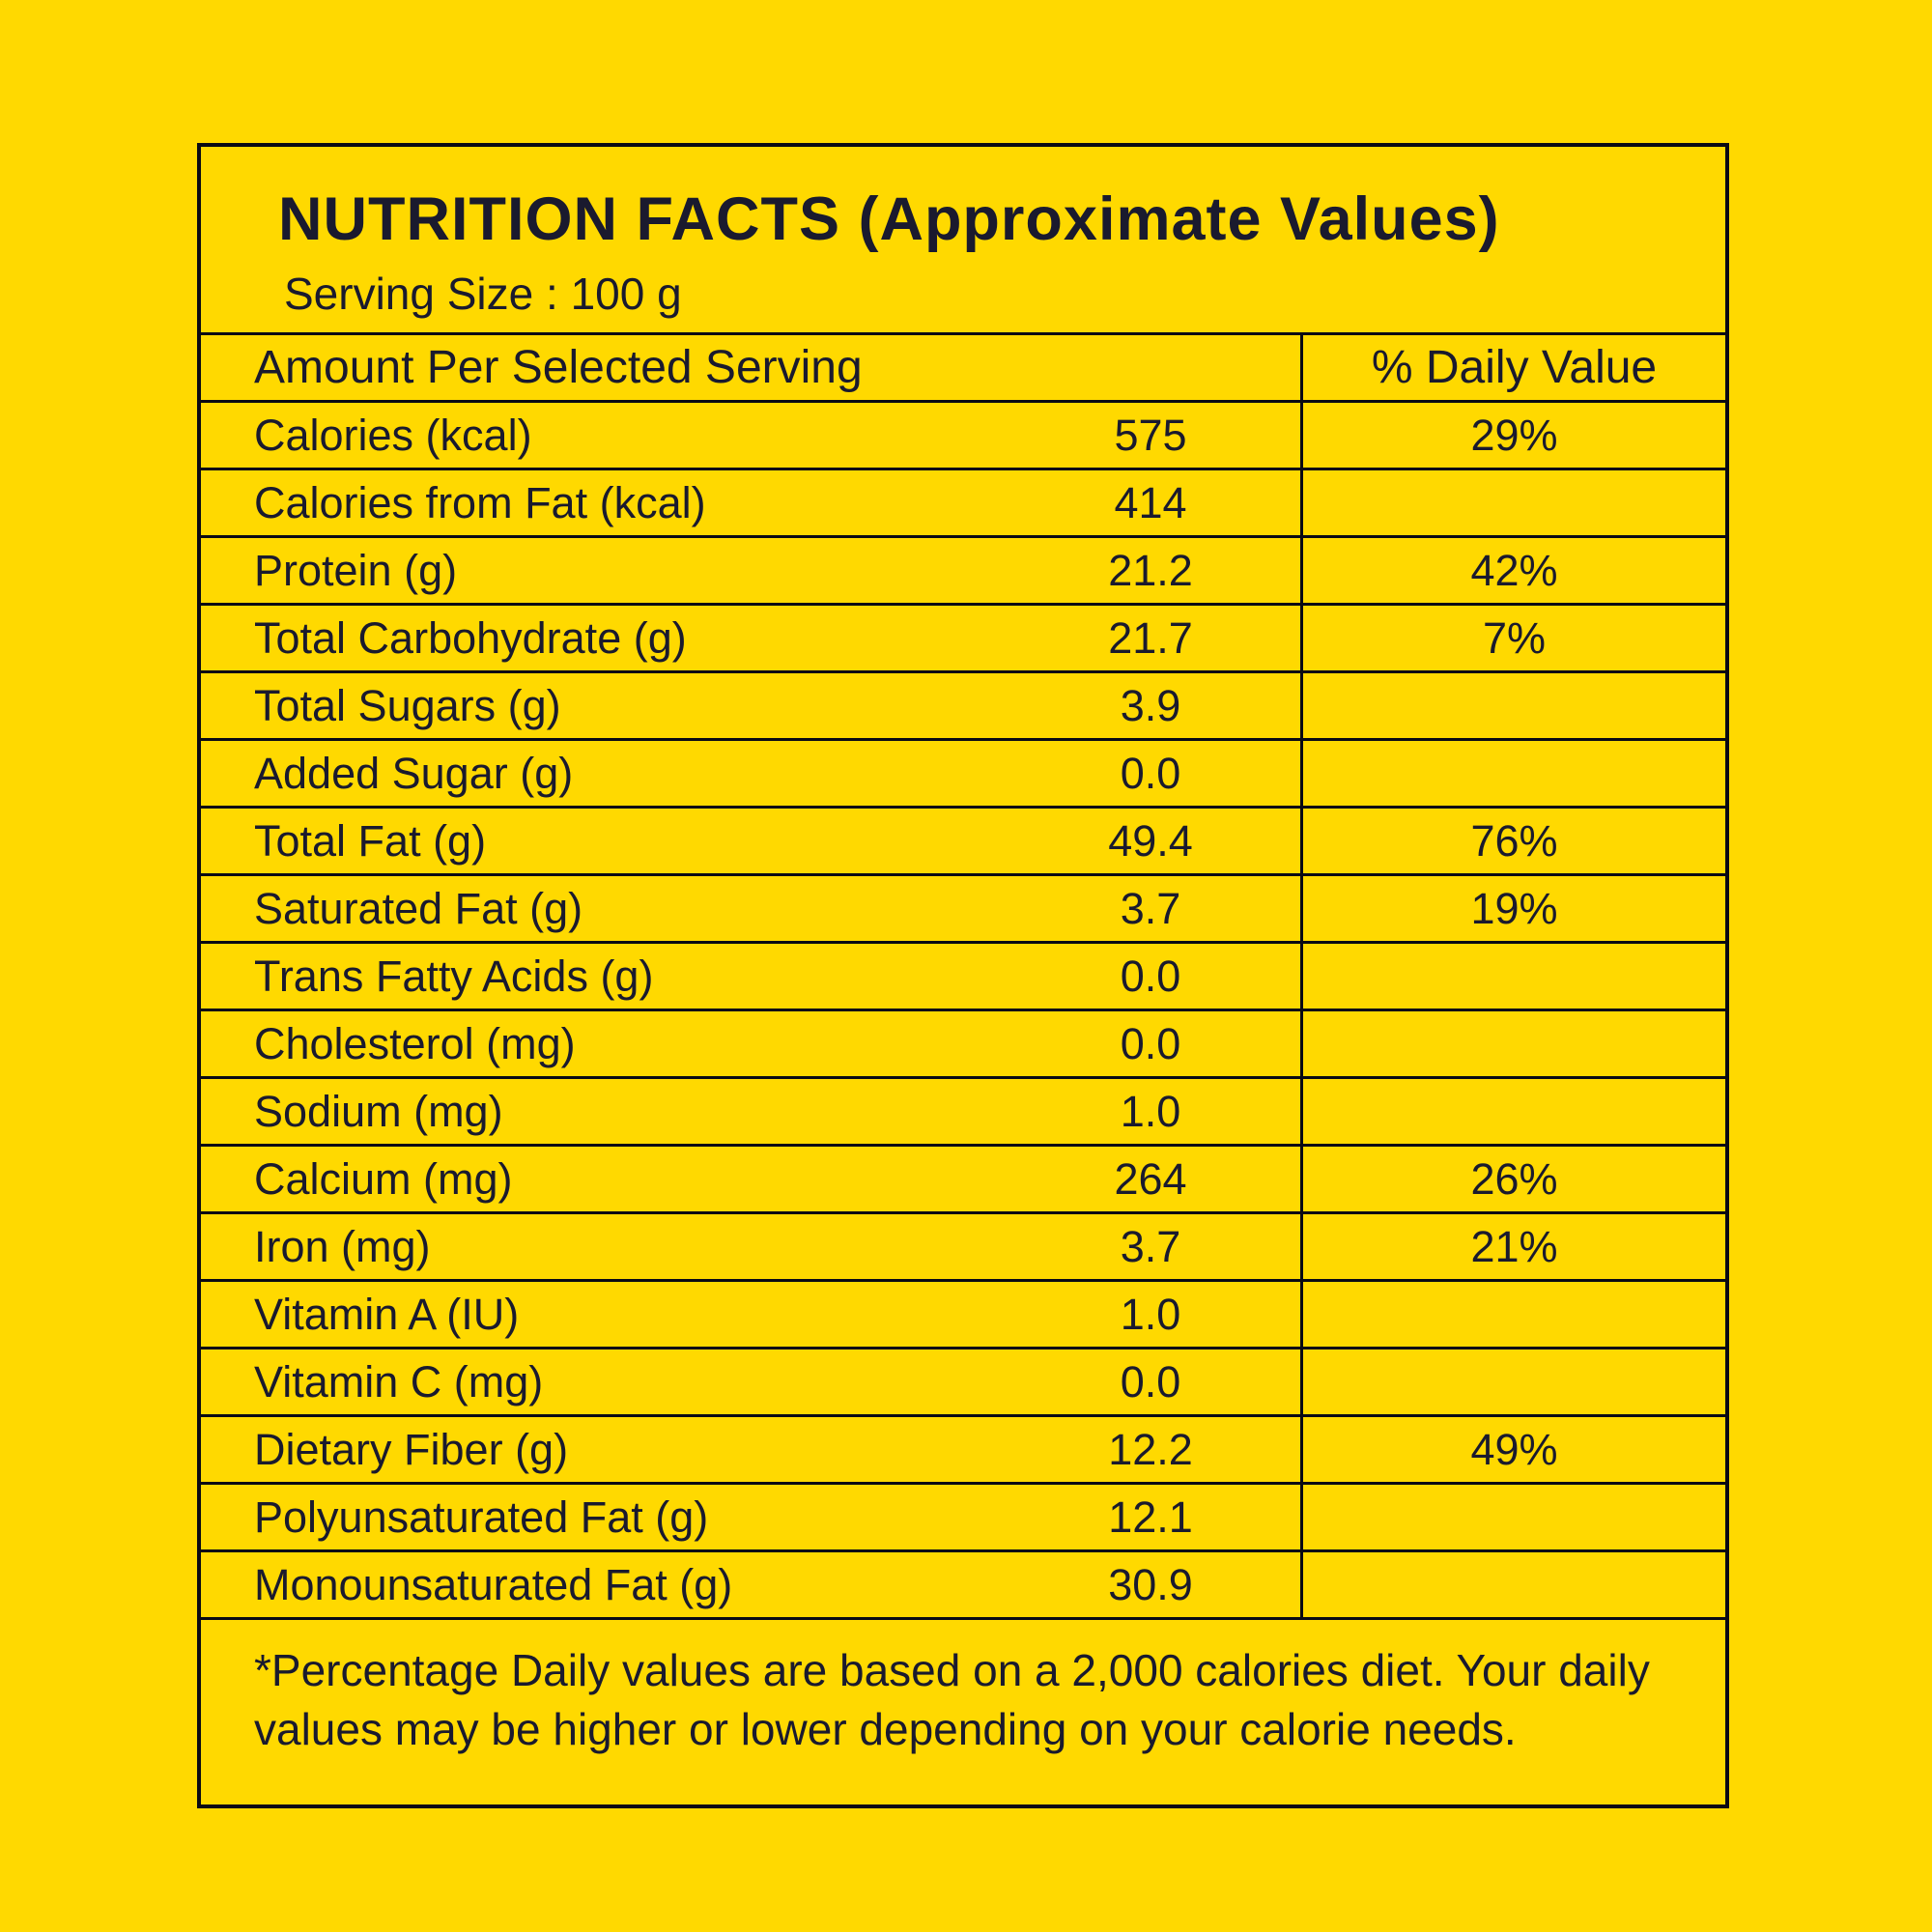 The image size is (1932, 1932). Describe the element at coordinates (1150, 1517) in the screenshot. I see `nutrient-value: 12.1` at that location.